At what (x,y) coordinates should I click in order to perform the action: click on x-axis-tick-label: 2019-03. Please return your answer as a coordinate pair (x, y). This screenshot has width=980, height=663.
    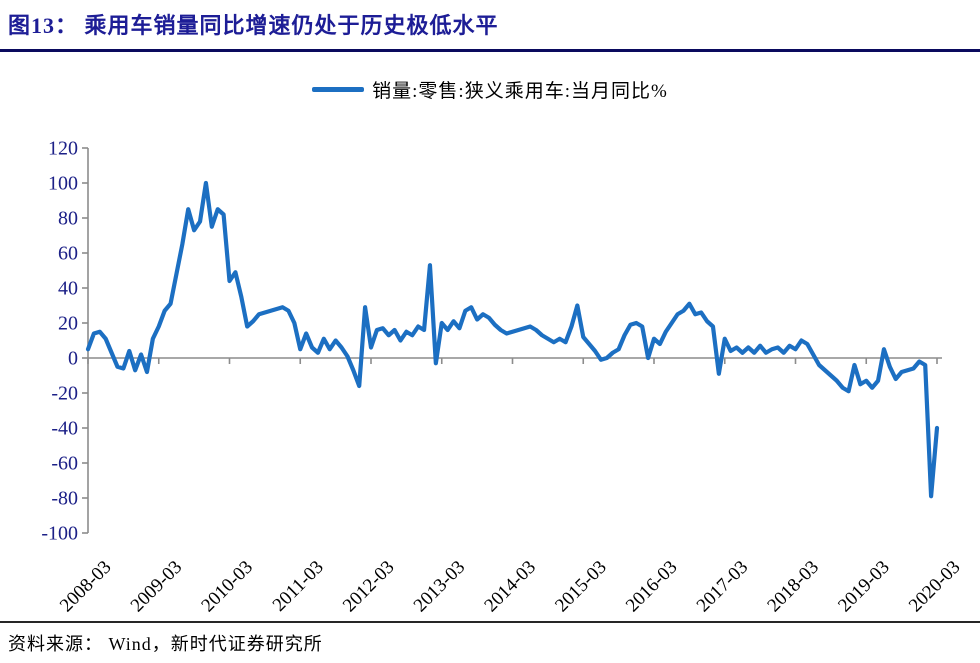
    Looking at the image, I should click on (864, 587).